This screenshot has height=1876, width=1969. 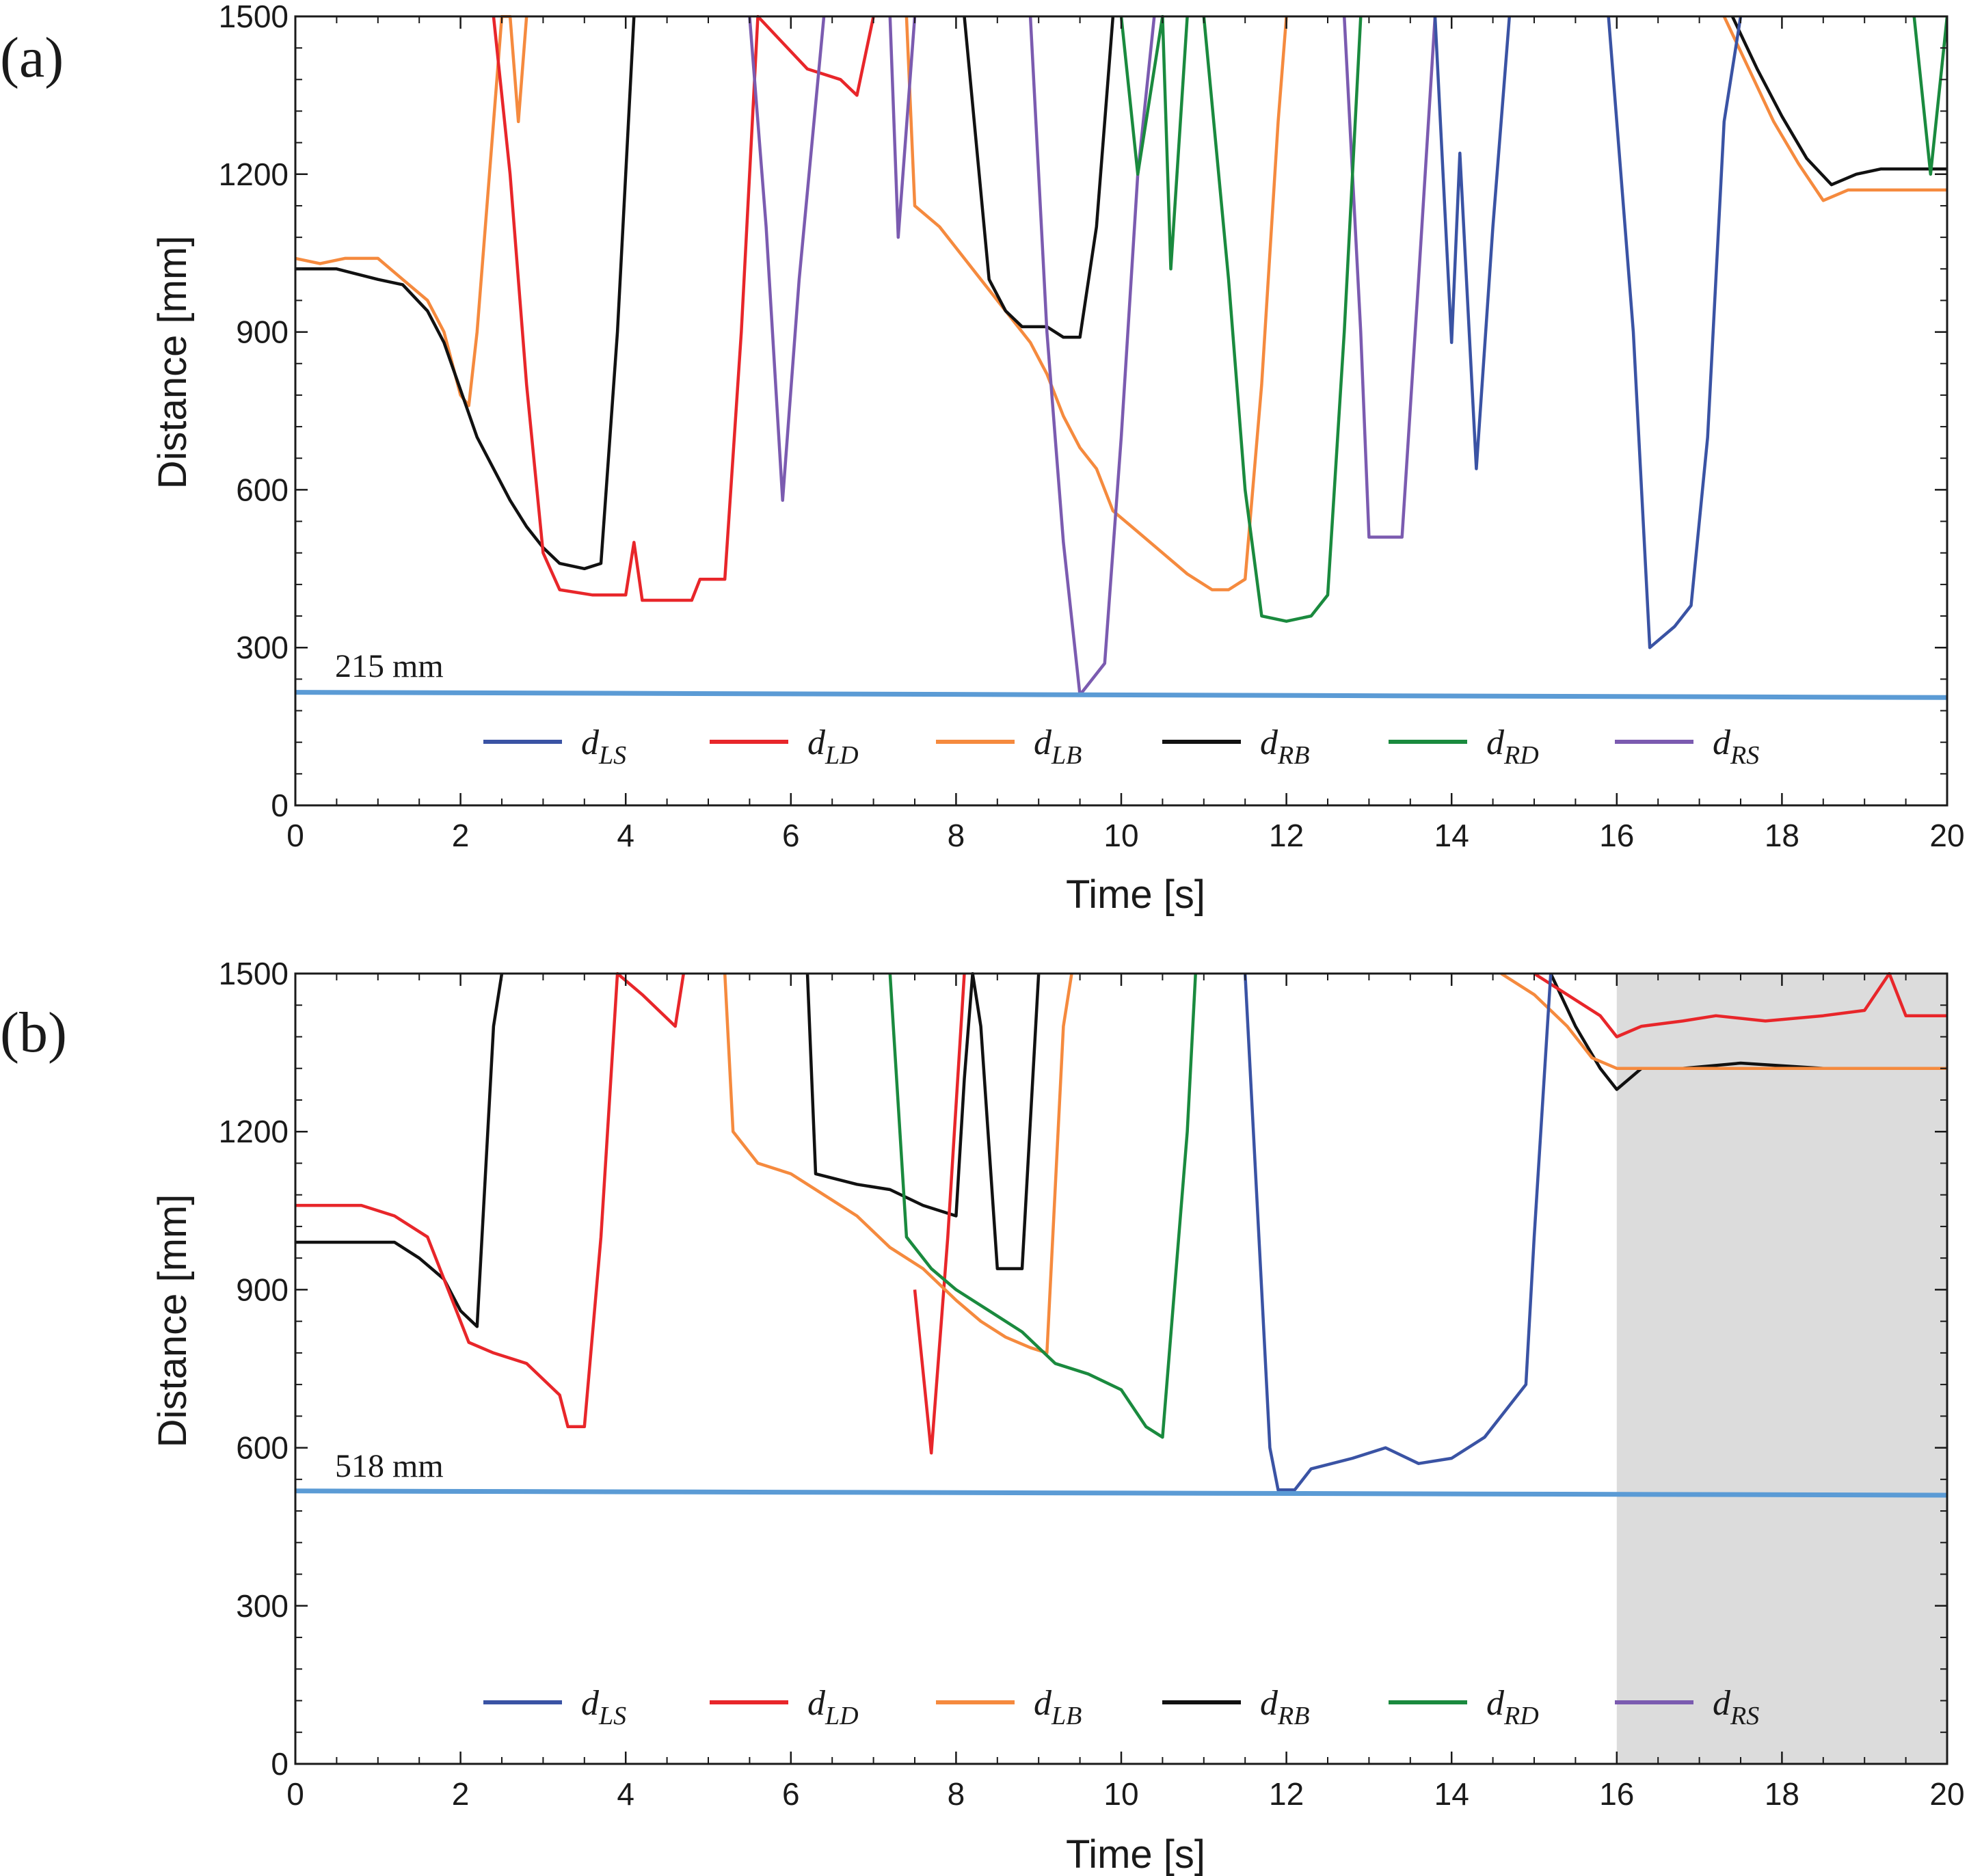 I want to click on shaded-region, so click(x=1781, y=1369).